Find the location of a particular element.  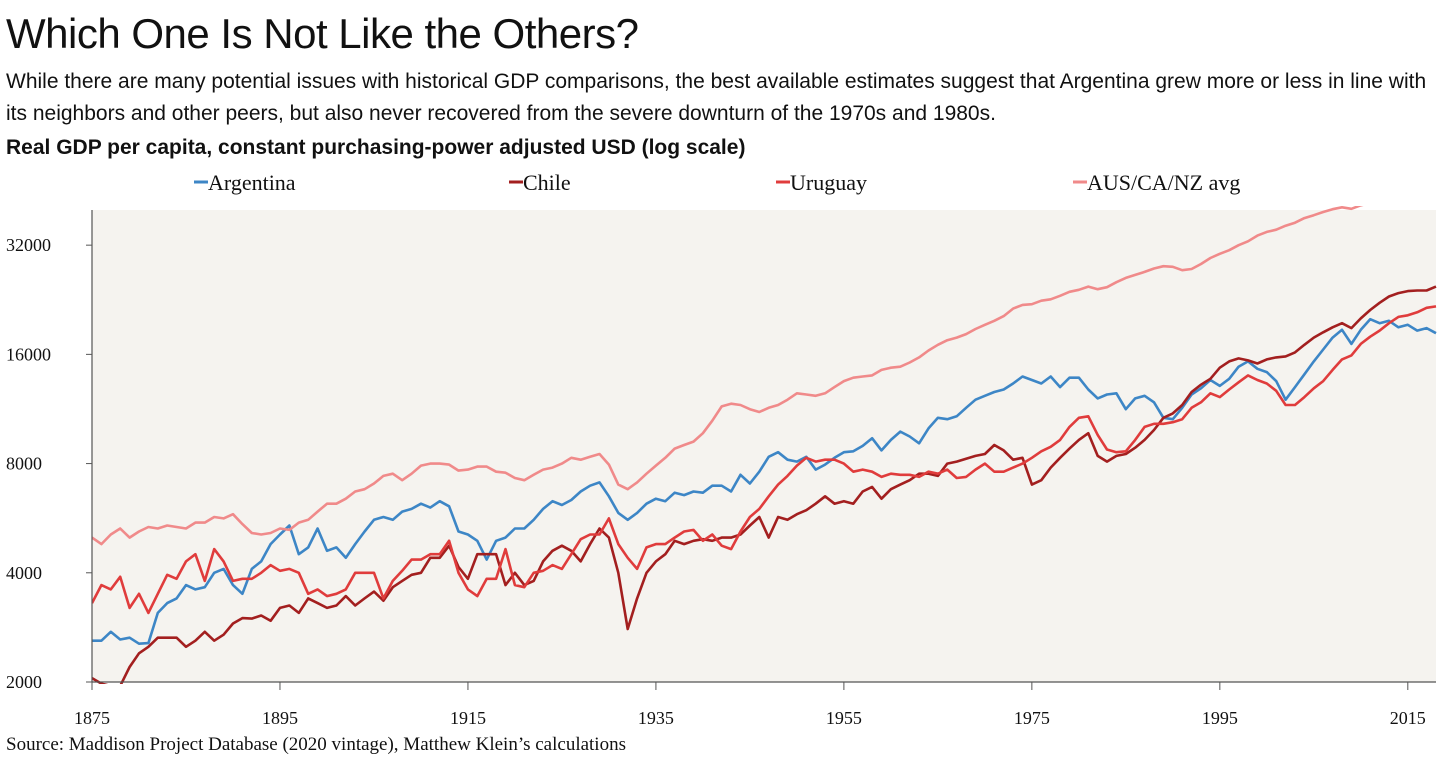

x-tick-label: 1935 is located at coordinates (656, 718).